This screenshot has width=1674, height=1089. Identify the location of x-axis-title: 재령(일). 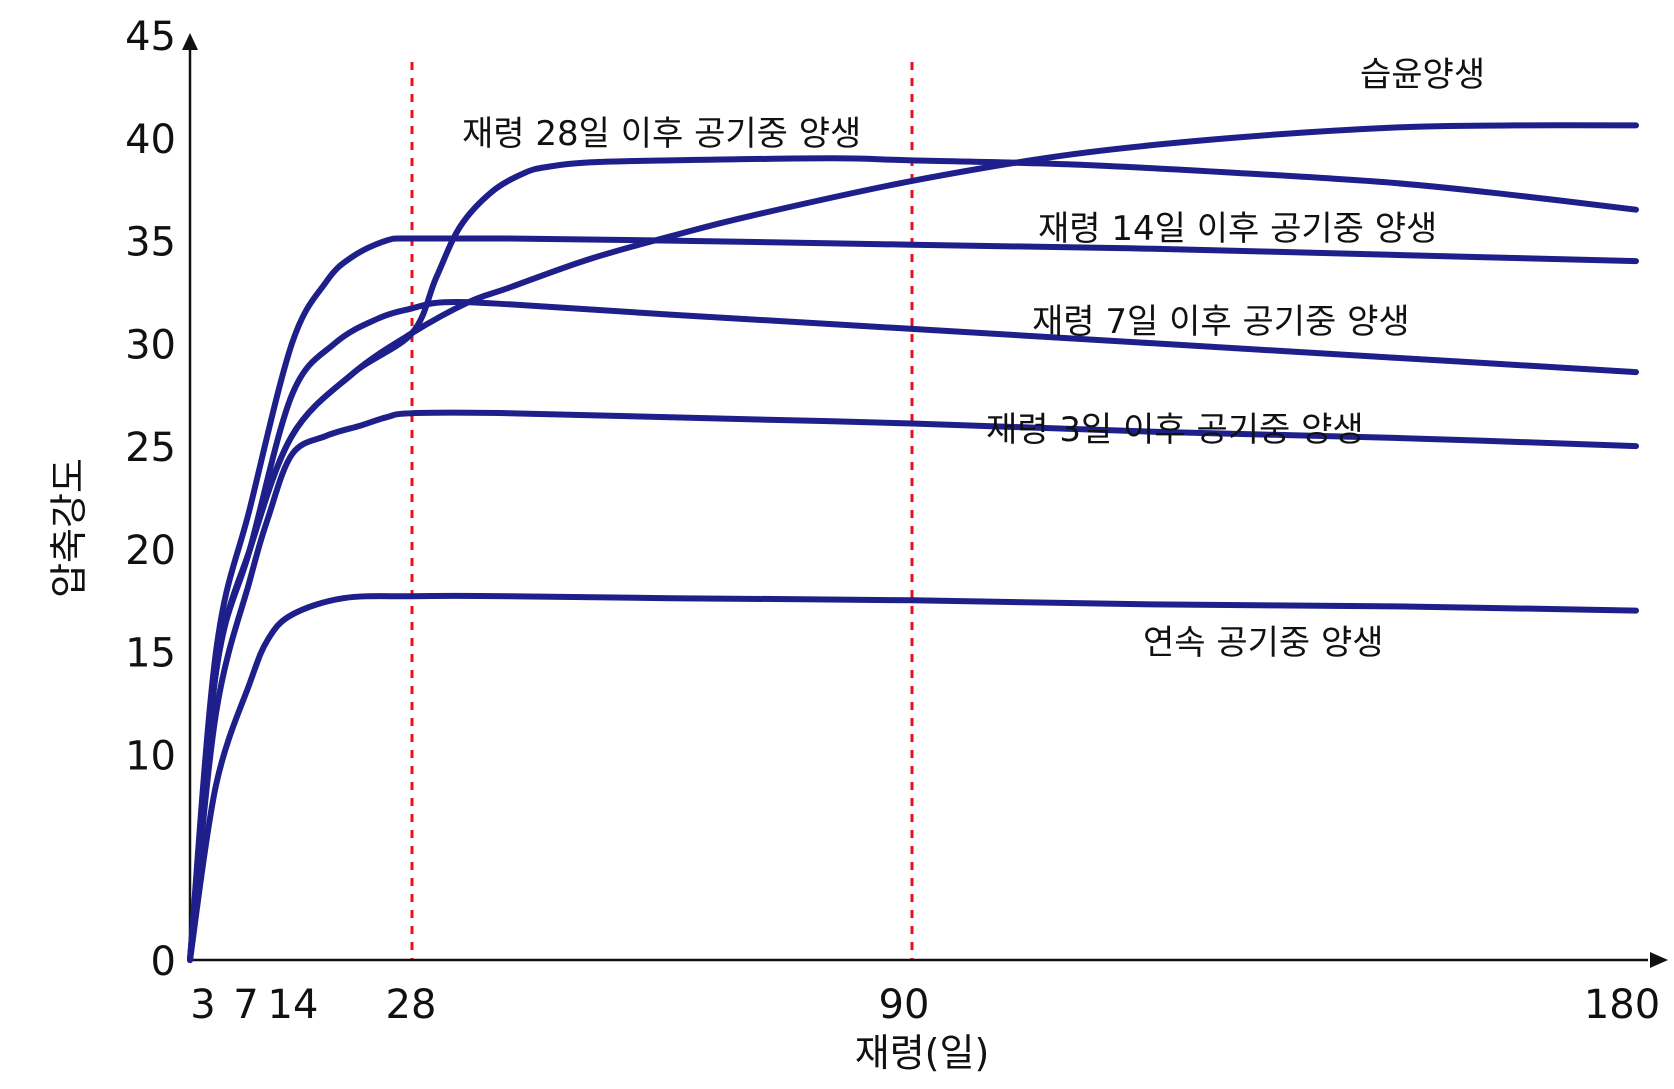
(922, 1053).